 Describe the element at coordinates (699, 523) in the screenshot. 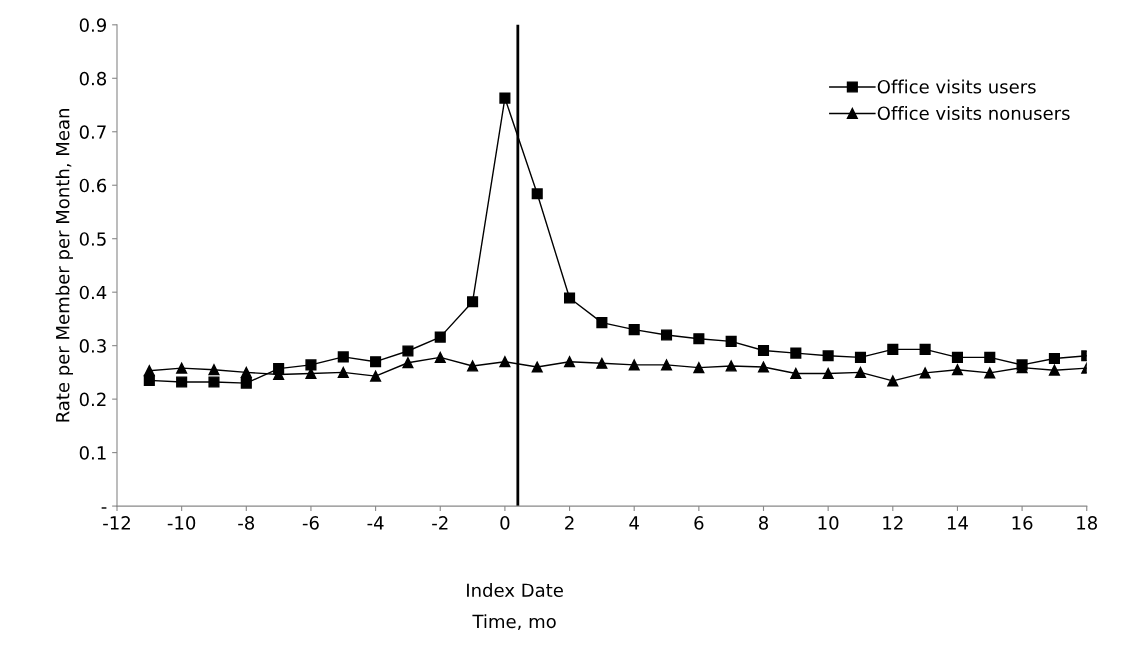

I see `x-tick-label: 6` at that location.